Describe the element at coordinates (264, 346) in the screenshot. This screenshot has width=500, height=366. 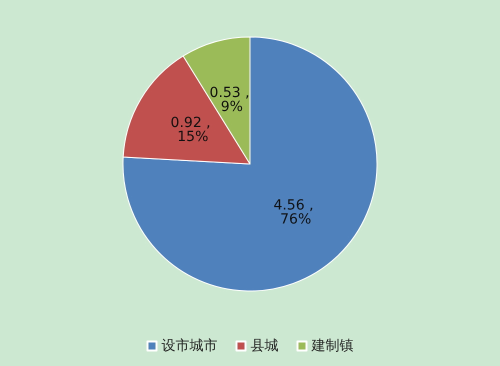
I see `legend-label: 县城` at that location.